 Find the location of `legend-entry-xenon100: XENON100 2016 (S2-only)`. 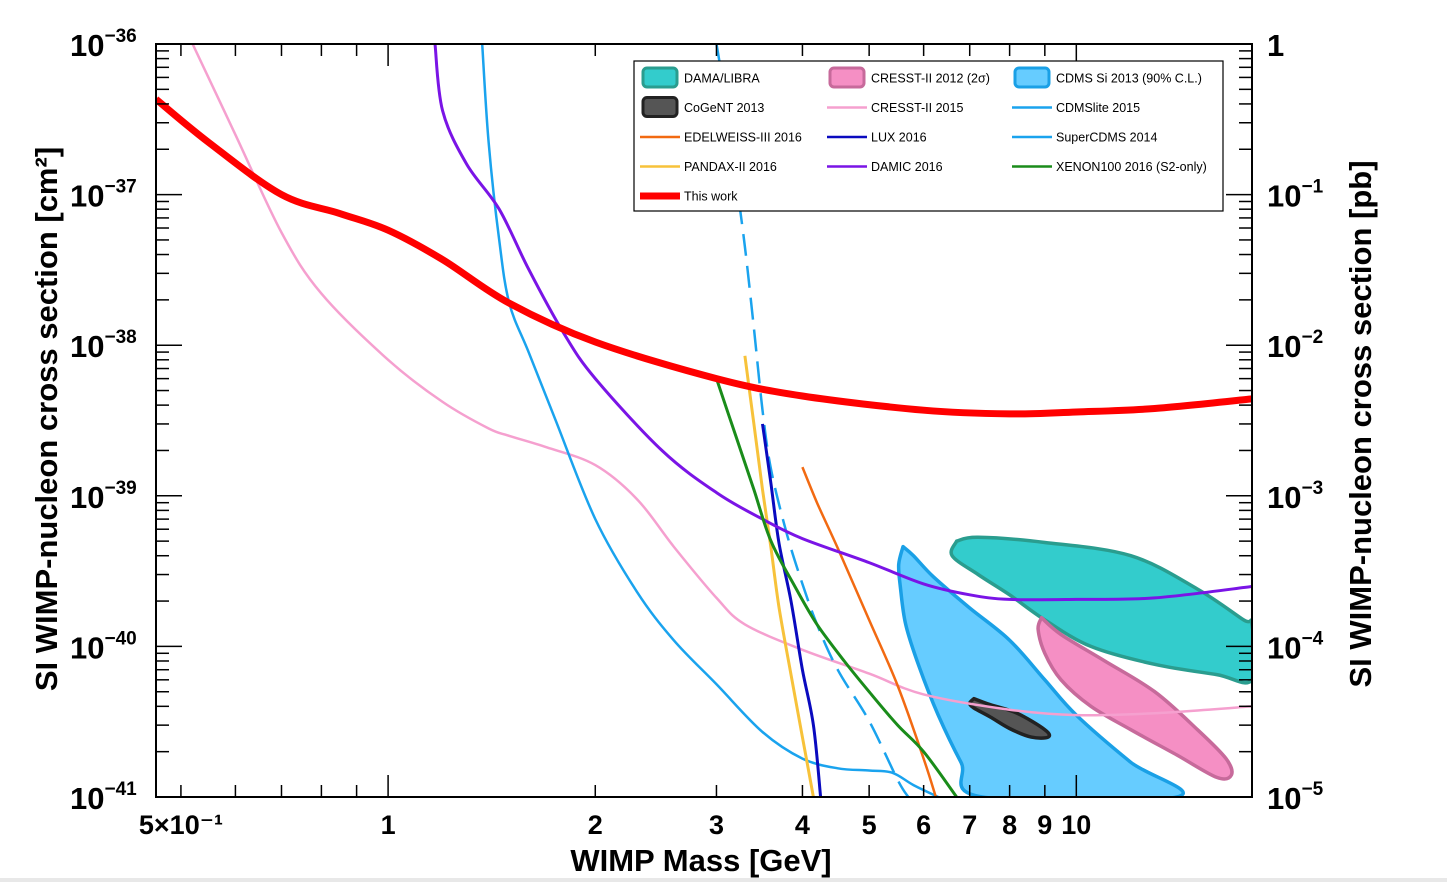

legend-entry-xenon100: XENON100 2016 (S2-only) is located at coordinates (1109, 167).